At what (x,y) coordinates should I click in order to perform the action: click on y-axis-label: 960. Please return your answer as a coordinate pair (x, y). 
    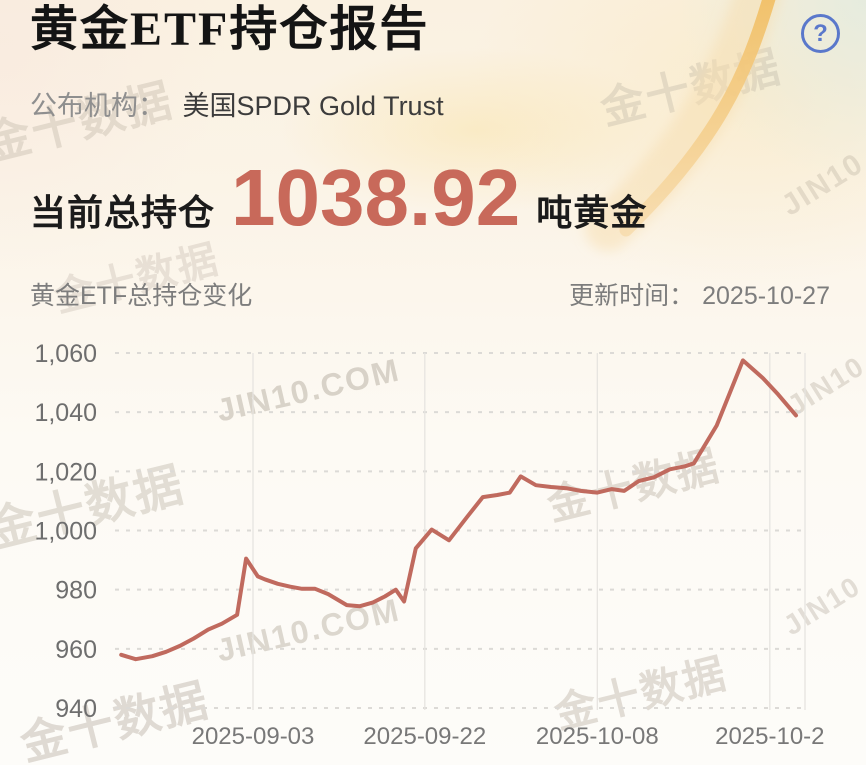
    Looking at the image, I should click on (76, 650).